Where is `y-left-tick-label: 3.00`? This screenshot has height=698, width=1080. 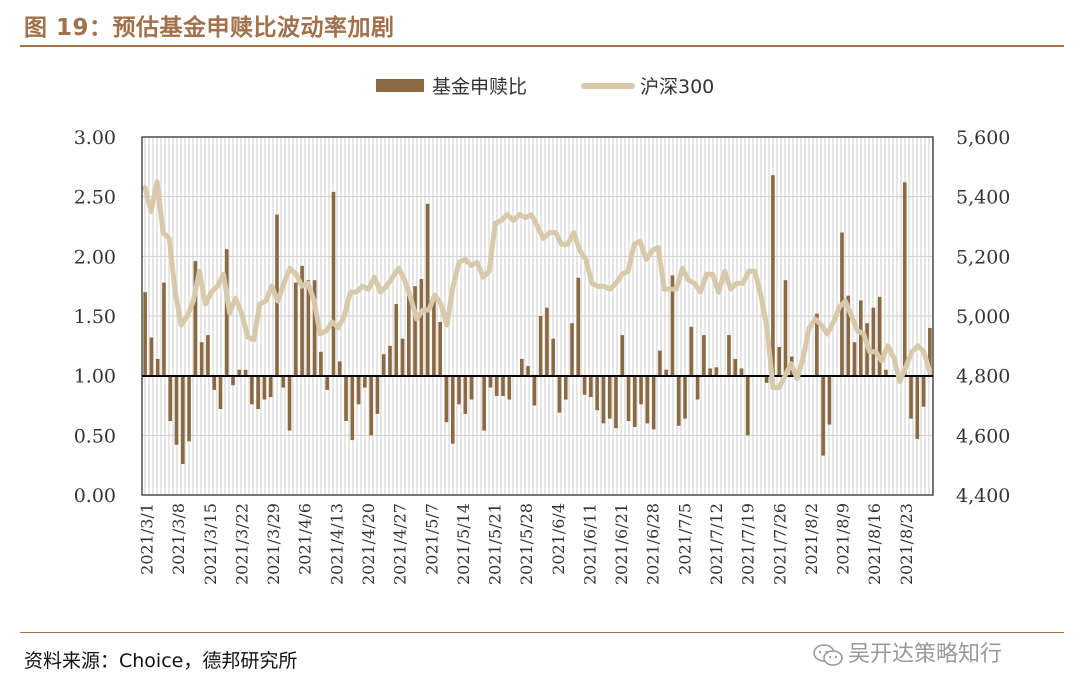
y-left-tick-label: 3.00 is located at coordinates (95, 138).